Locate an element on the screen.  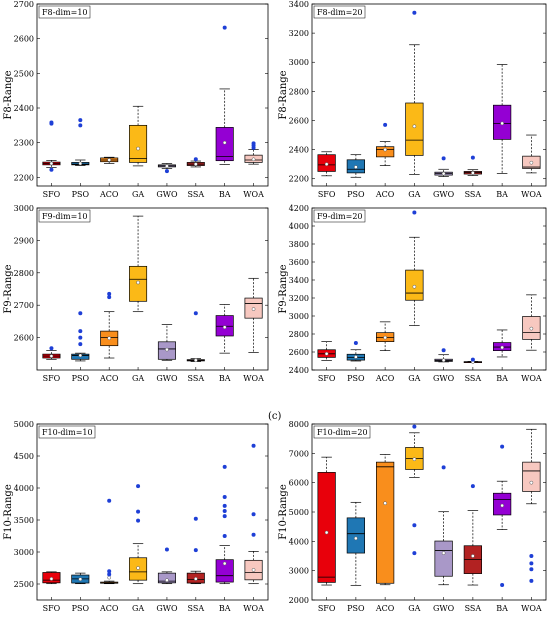
y-tick-label: 3600 is located at coordinates (299, 262).